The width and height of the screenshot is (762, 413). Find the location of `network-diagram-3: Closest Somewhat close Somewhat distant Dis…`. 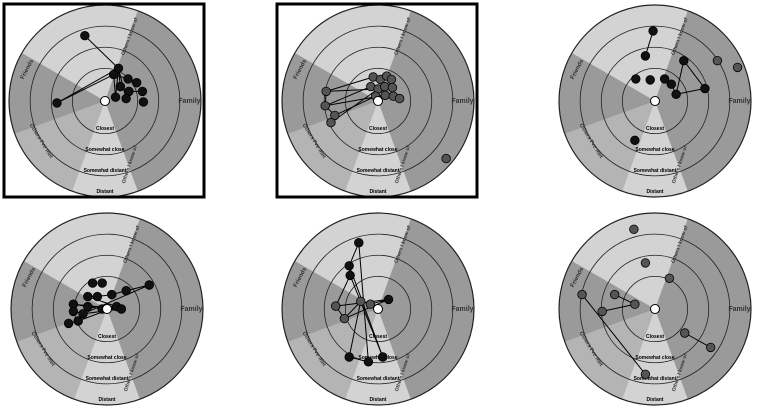

network-diagram-3: Closest Somewhat close Somewhat distant Dis… is located at coordinates (655, 101).